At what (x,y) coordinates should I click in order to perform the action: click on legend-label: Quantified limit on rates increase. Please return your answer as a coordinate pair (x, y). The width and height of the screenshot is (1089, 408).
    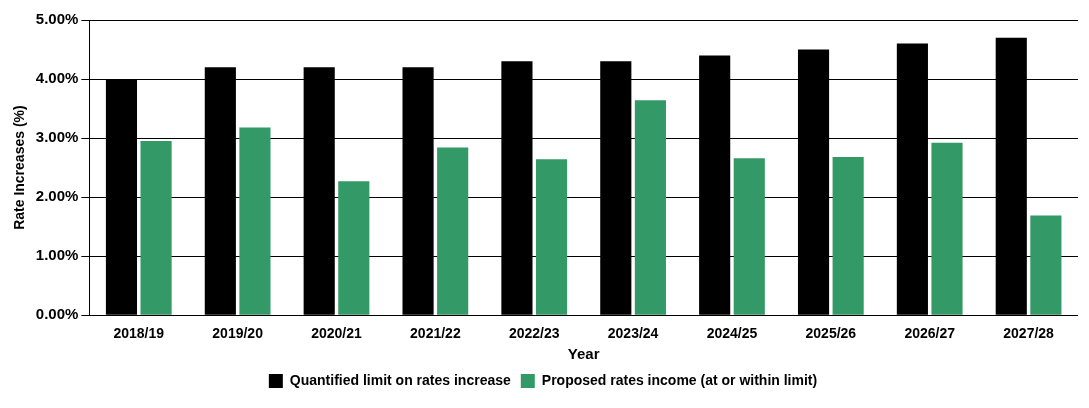
    Looking at the image, I should click on (400, 379).